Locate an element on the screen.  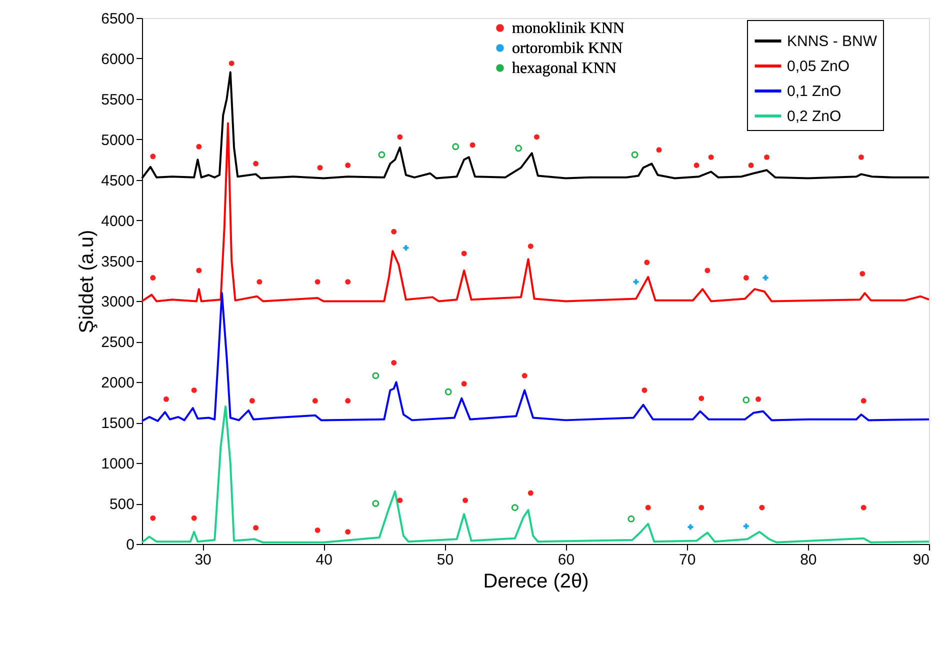
x-tick-label: 30 is located at coordinates (203, 560).